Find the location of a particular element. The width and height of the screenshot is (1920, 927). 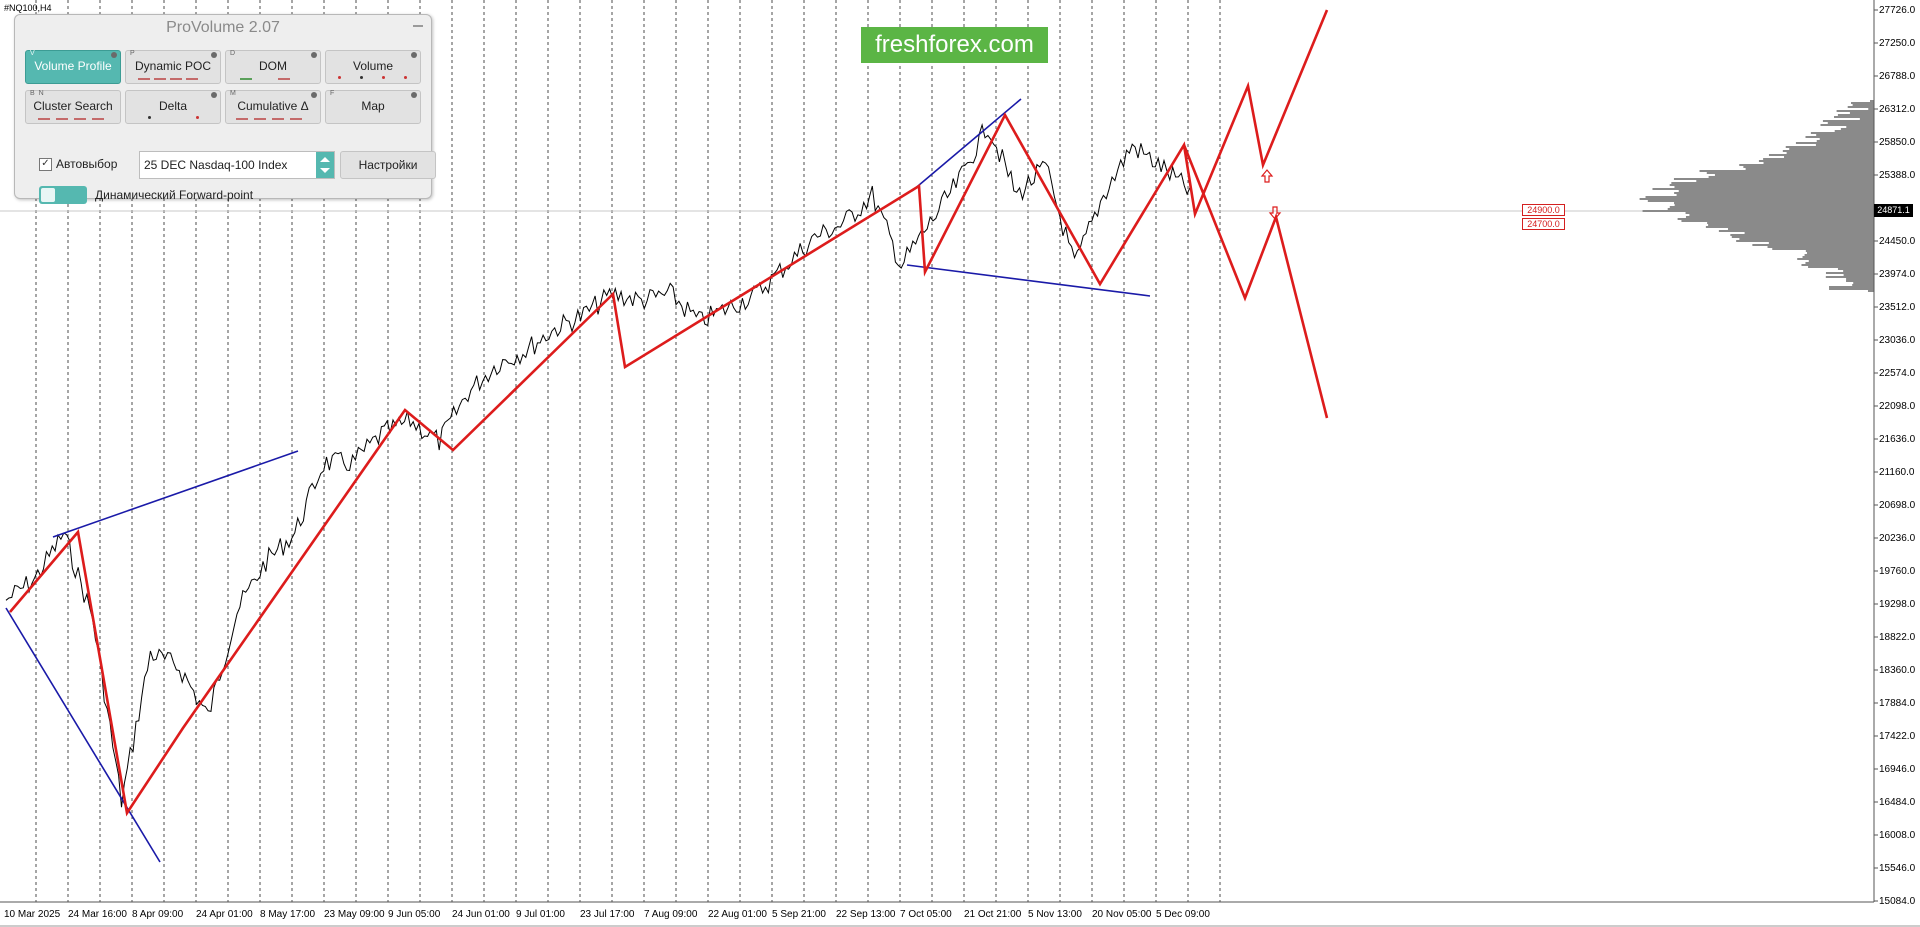

instrument-spinner is located at coordinates (325, 165).